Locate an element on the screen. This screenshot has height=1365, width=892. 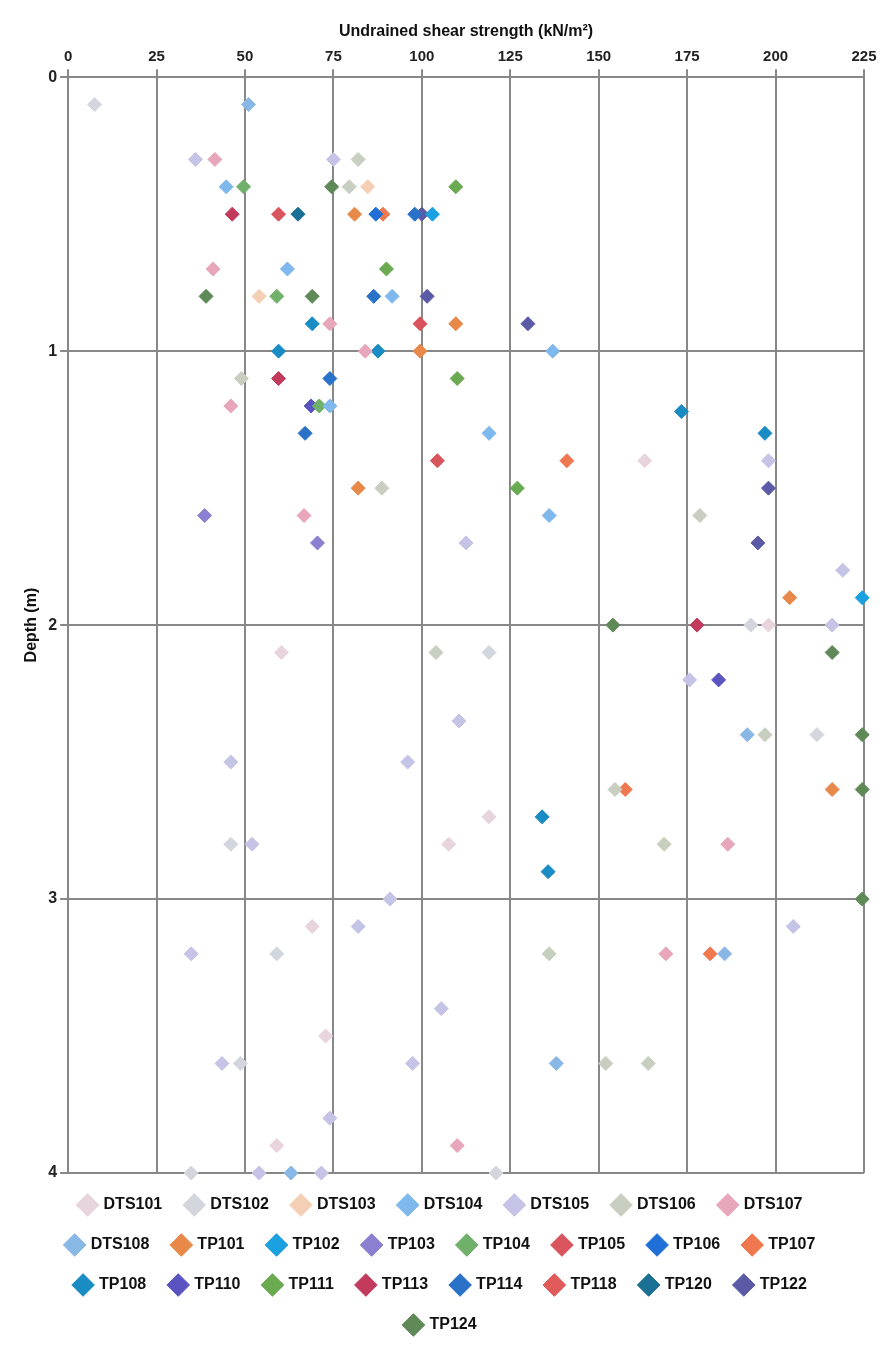
legend-label: TP122 is located at coordinates (783, 1284).